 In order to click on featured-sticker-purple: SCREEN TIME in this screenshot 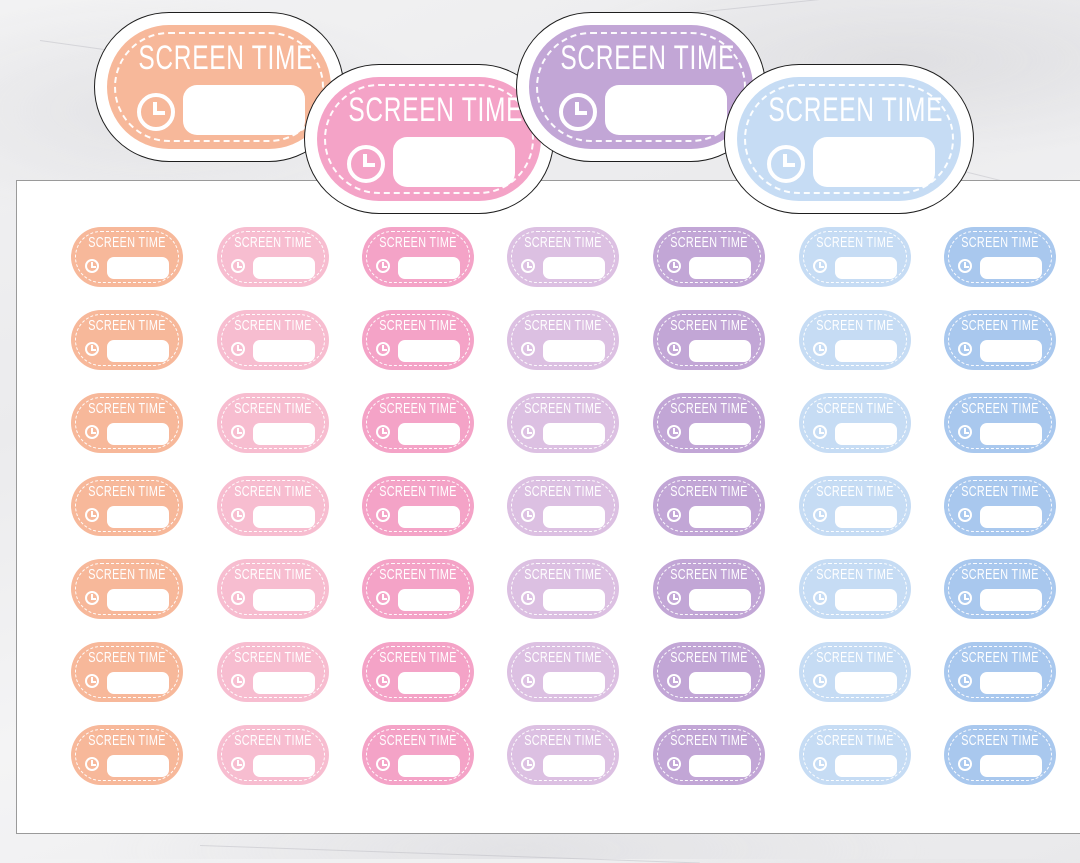, I will do `click(641, 87)`.